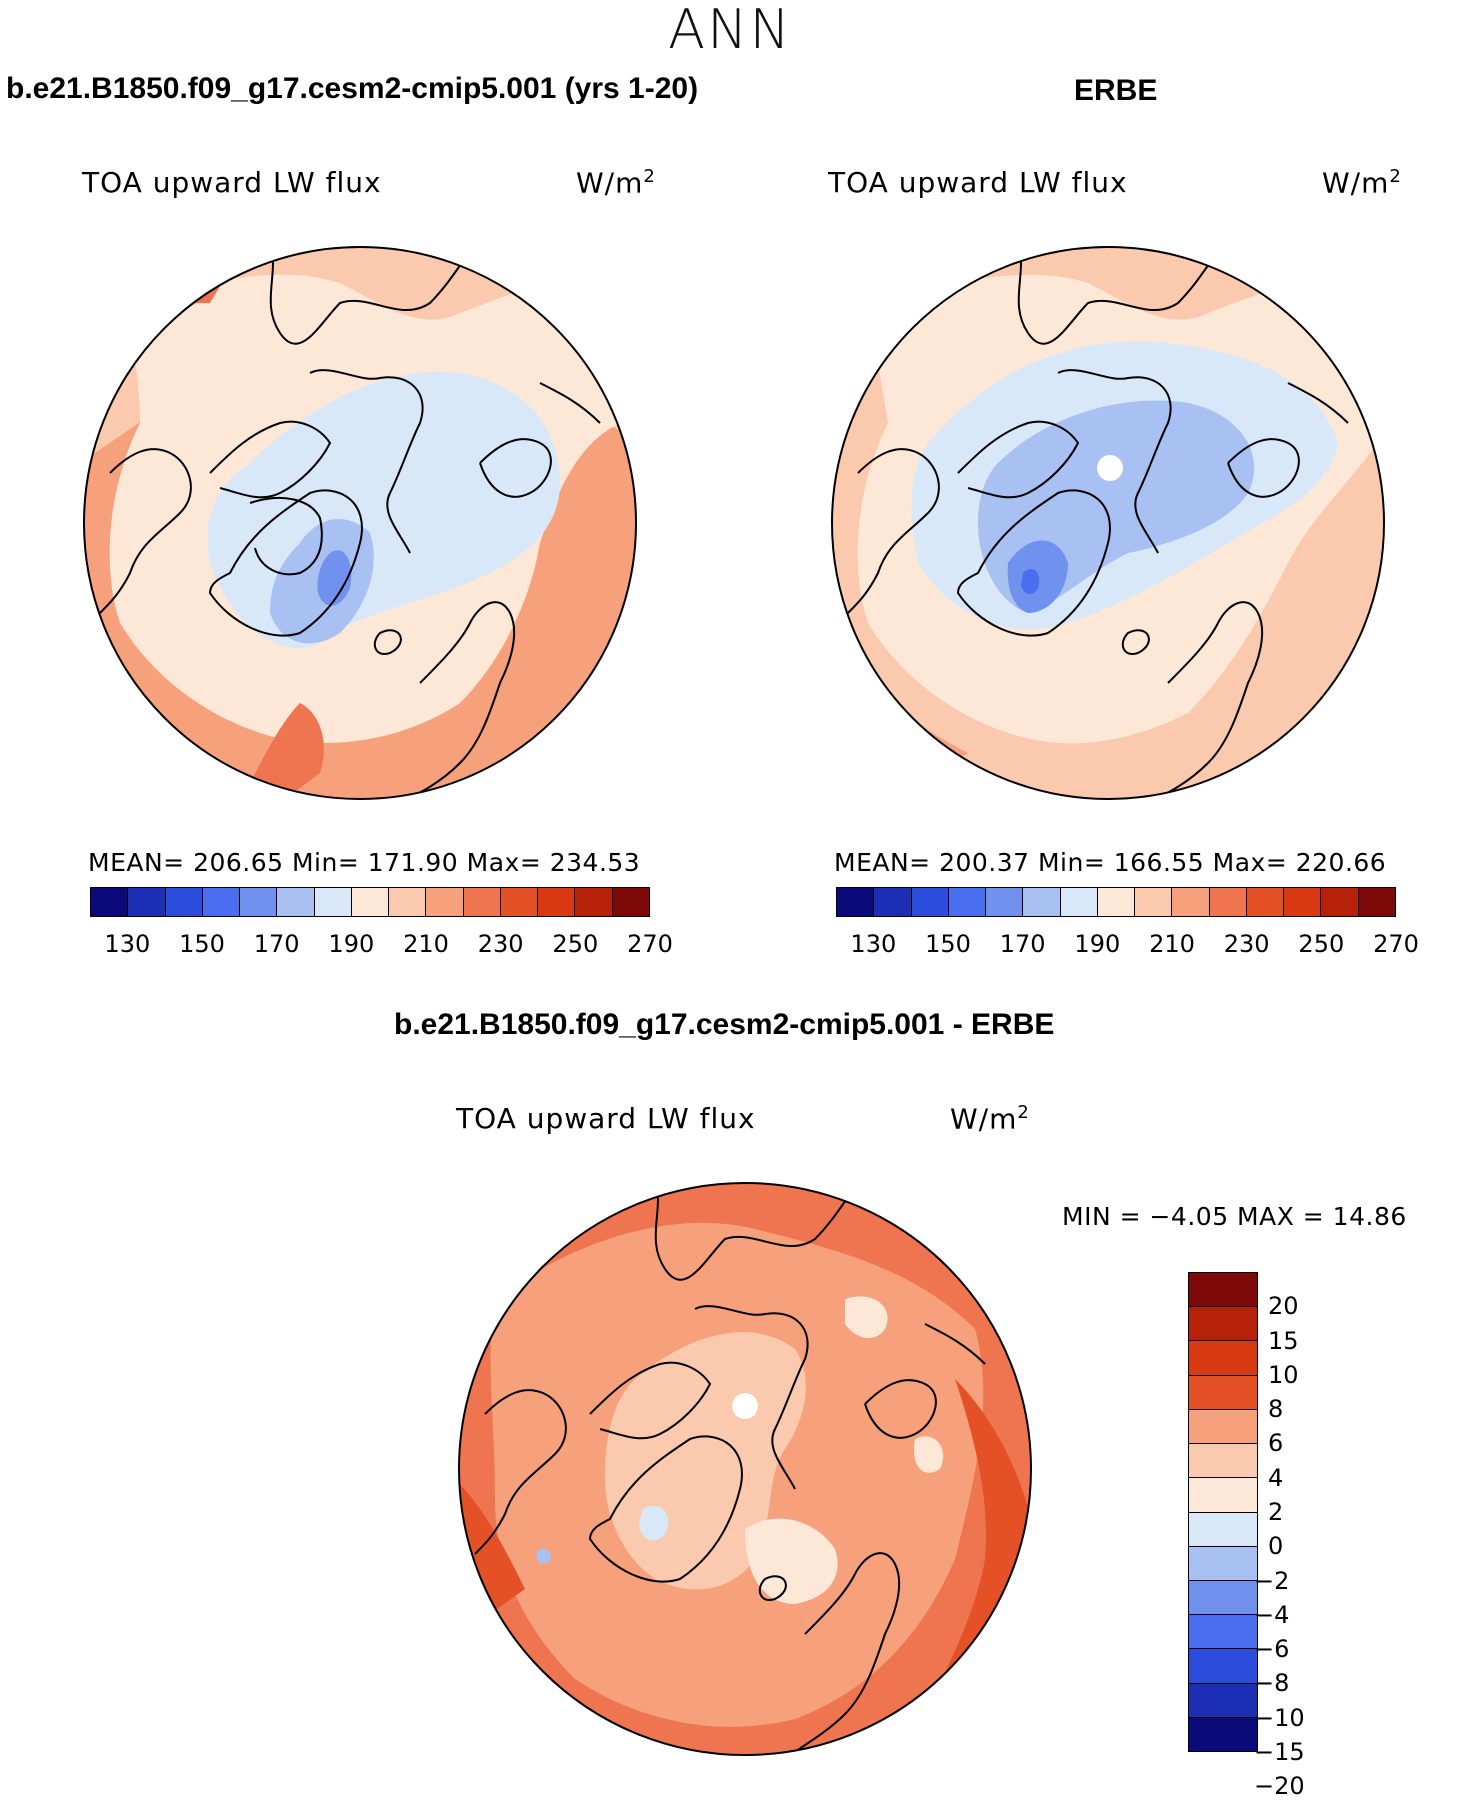  Describe the element at coordinates (1108, 523) in the screenshot. I see `obs-polar-map` at that location.